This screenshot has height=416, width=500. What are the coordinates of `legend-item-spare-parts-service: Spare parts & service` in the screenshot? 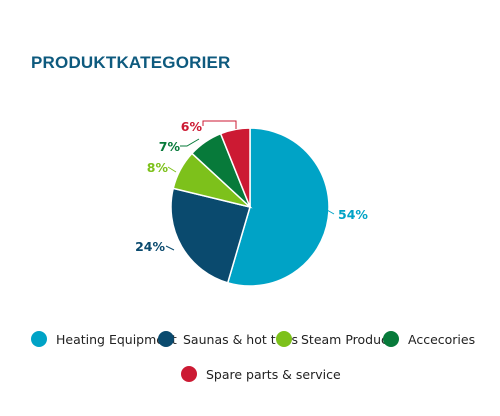 It's located at (261, 374).